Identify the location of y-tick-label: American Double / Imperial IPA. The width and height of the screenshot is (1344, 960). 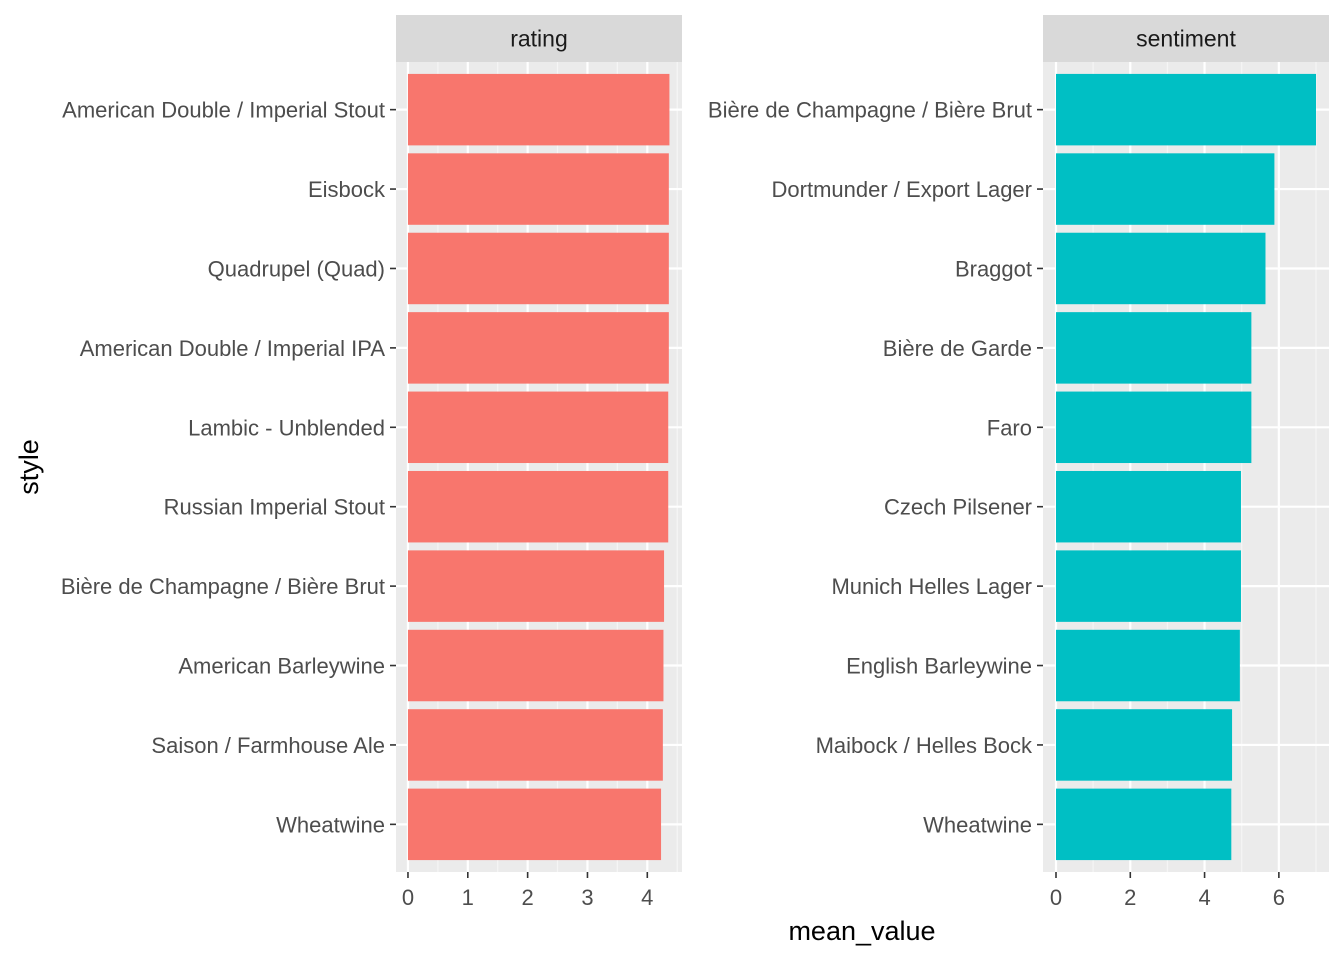
(233, 348).